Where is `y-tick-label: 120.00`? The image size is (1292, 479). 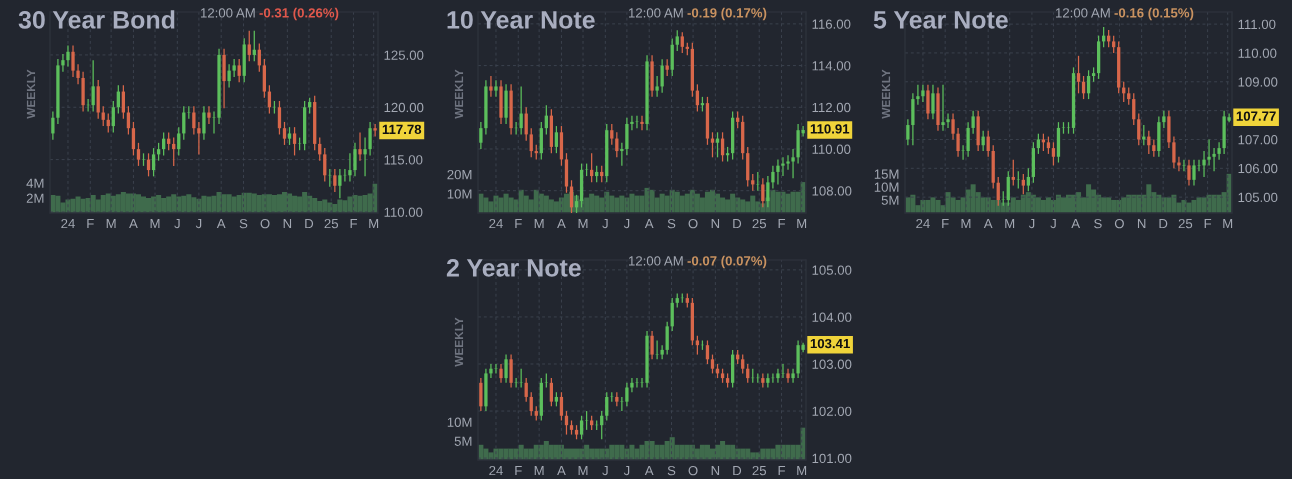
y-tick-label: 120.00 is located at coordinates (404, 107).